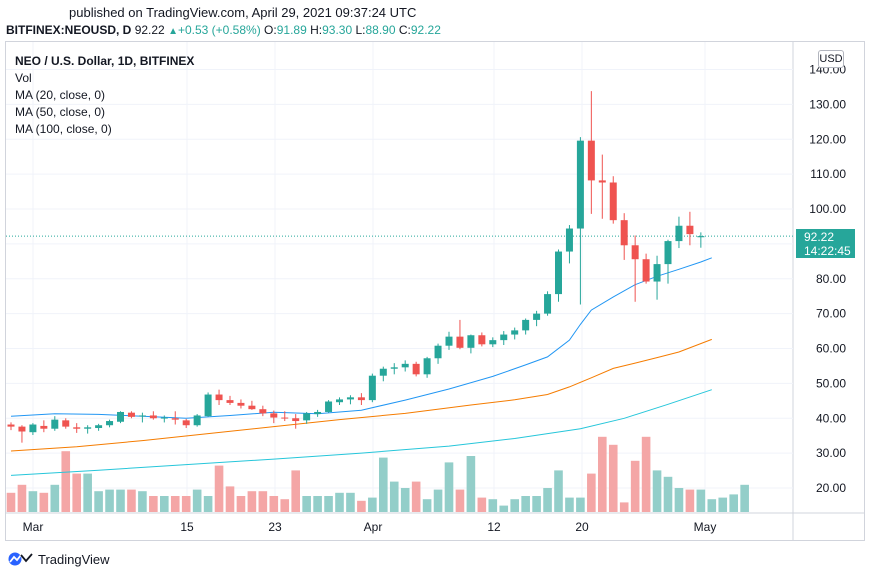 The width and height of the screenshot is (871, 579). I want to click on legend-ma20: MA (20, close, 0), so click(60, 95).